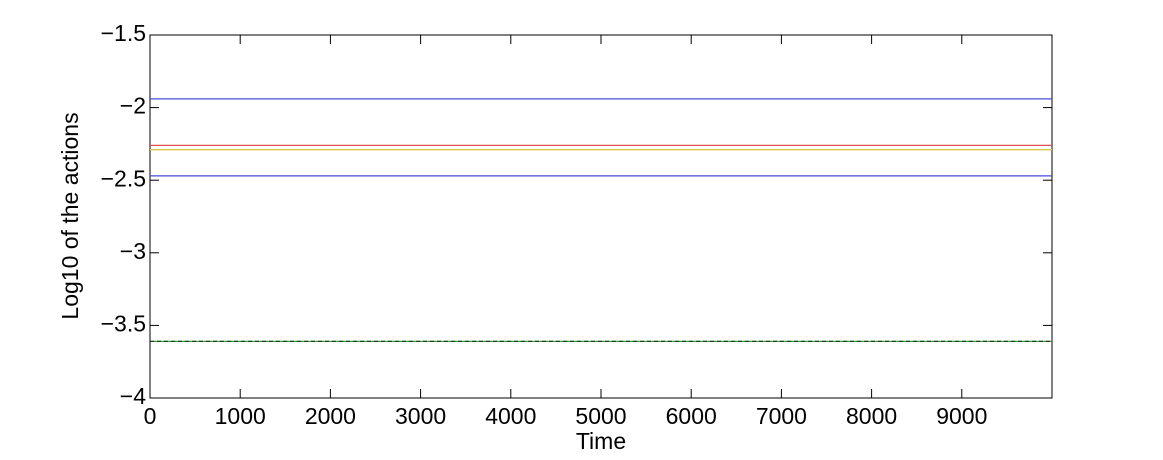 The width and height of the screenshot is (1163, 460). I want to click on x-tick-label: 5000, so click(600, 416).